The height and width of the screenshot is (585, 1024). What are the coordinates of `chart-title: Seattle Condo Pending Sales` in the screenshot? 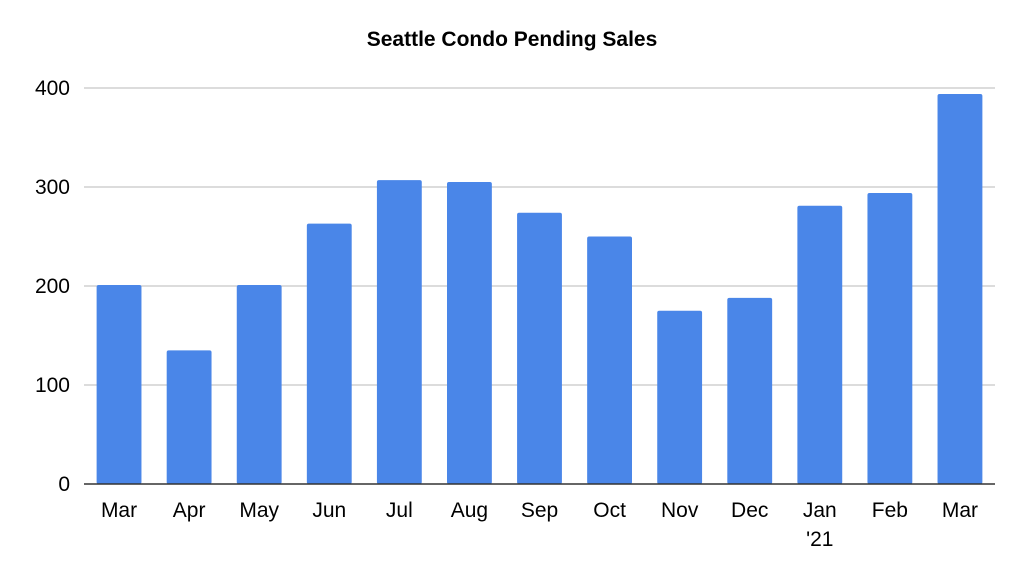 It's located at (512, 39).